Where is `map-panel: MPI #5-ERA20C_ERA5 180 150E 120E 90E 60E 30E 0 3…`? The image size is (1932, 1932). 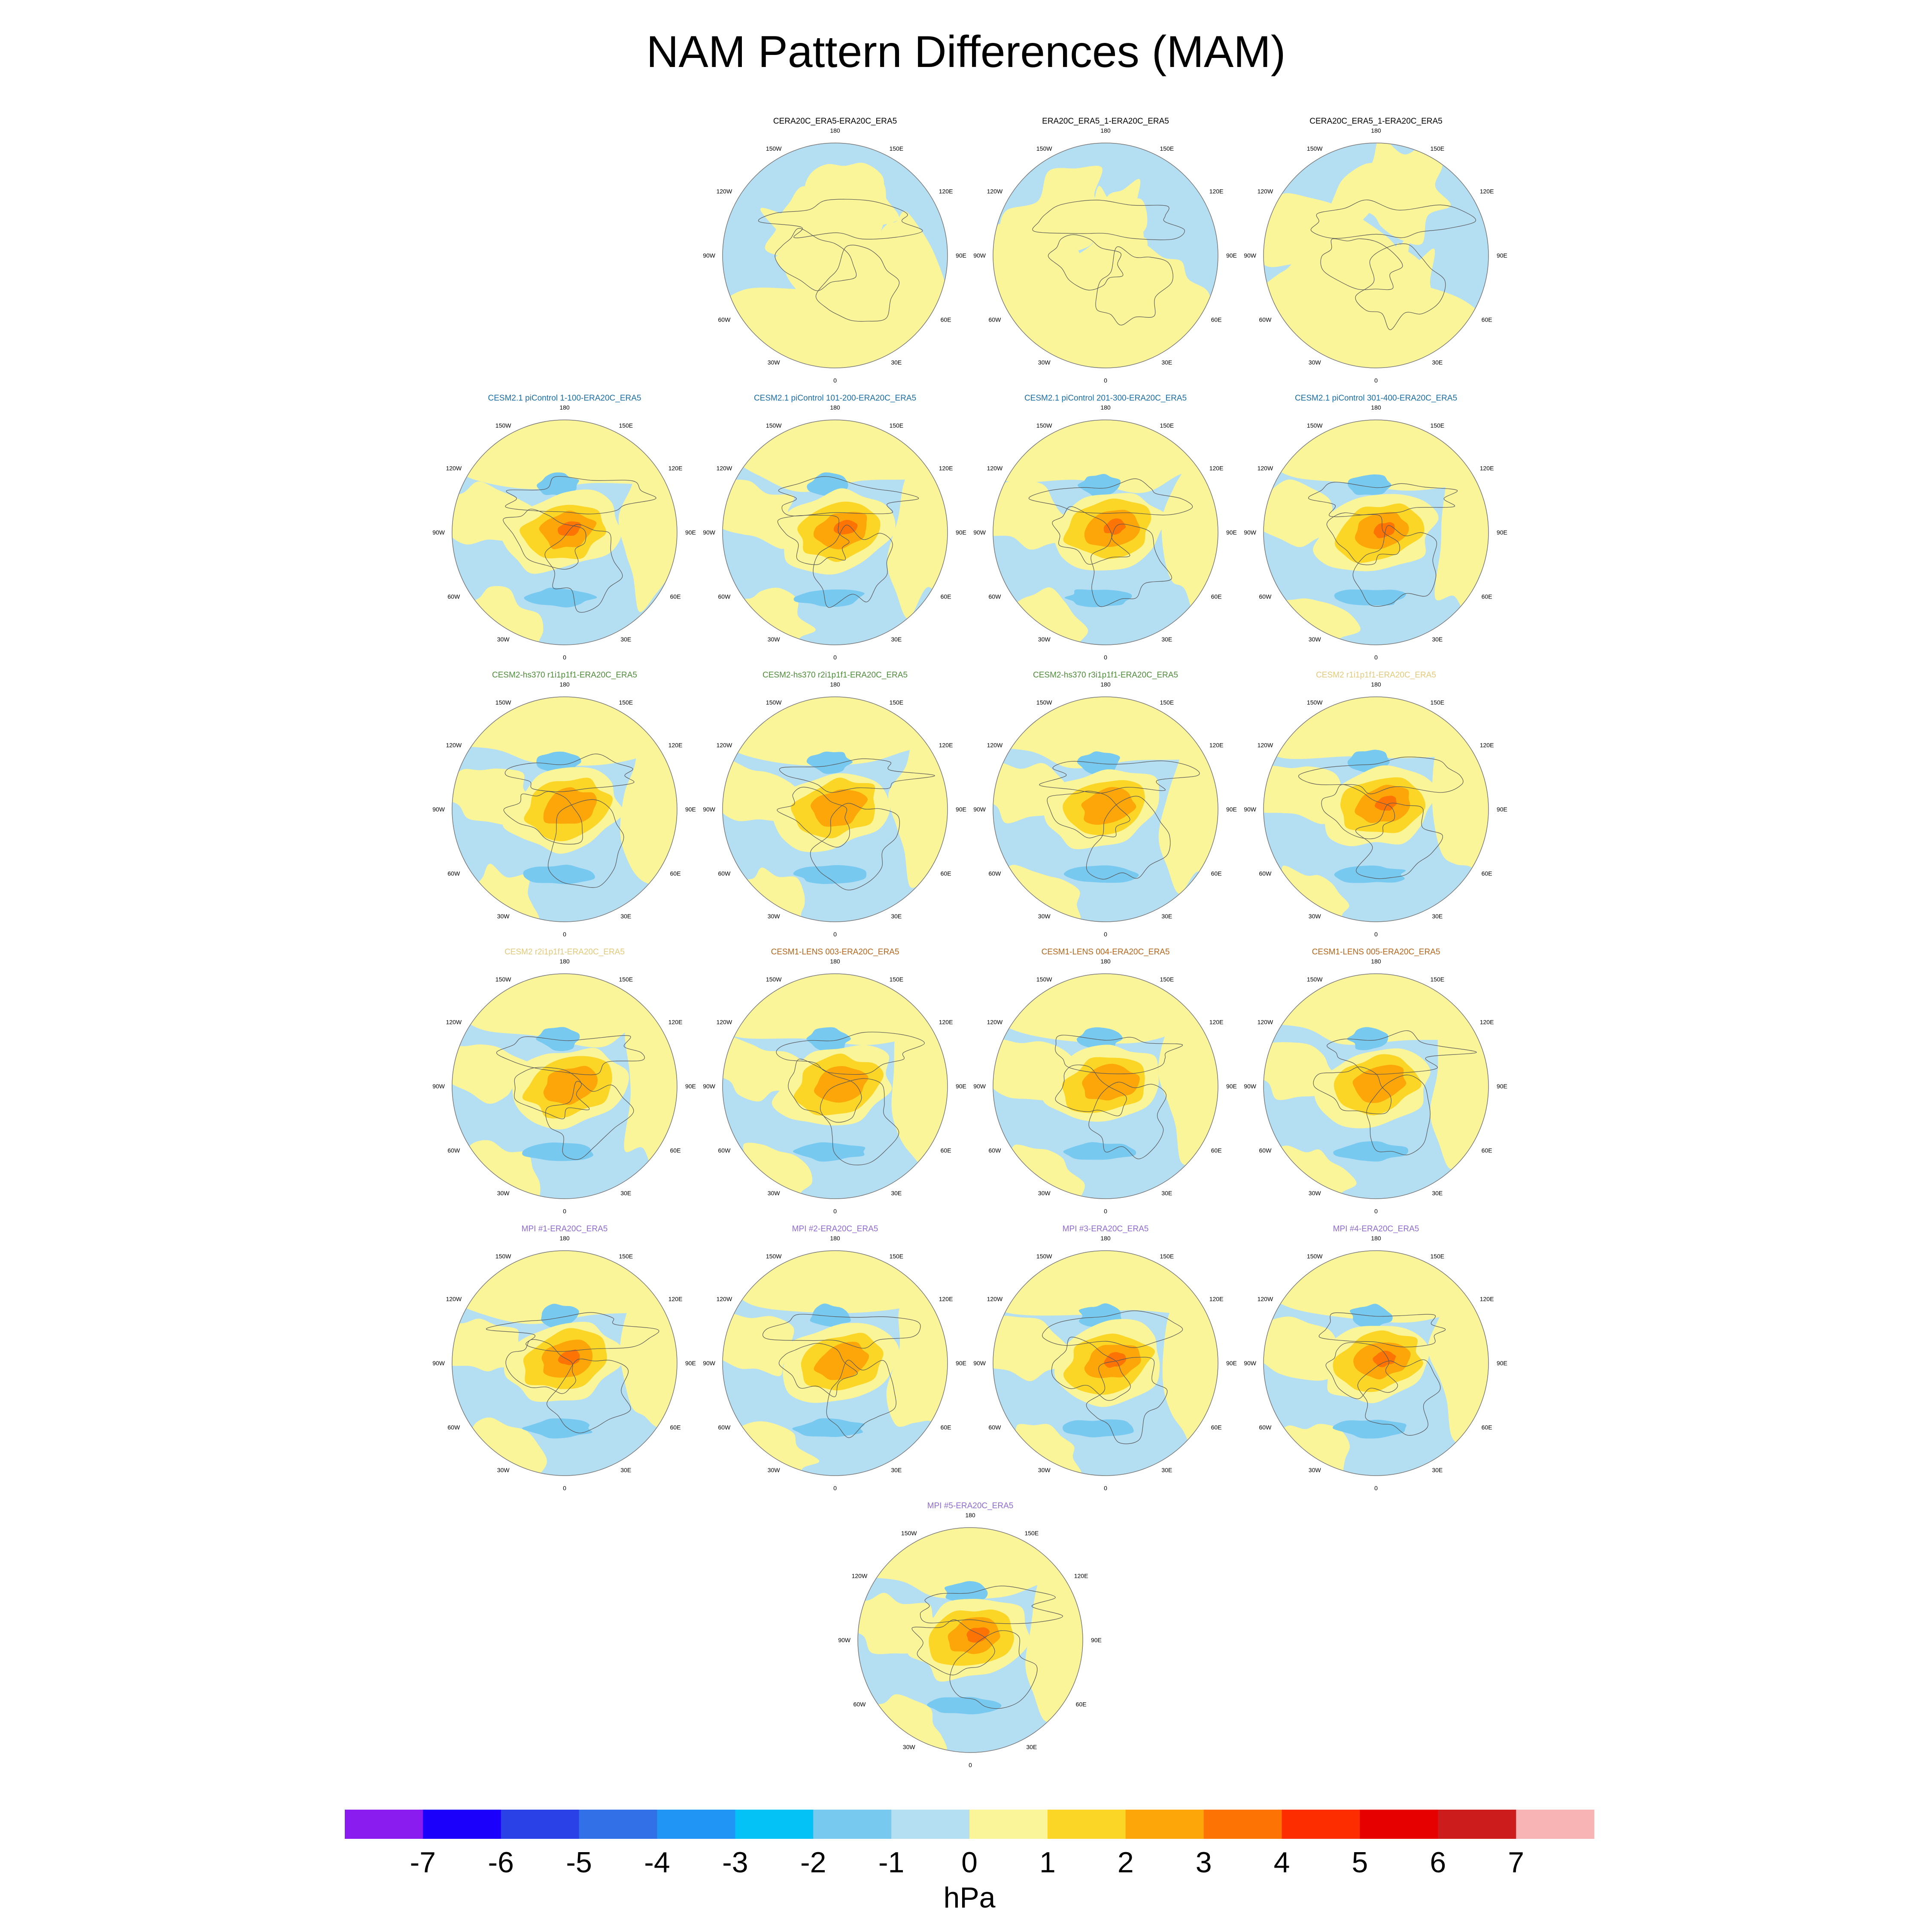 map-panel: MPI #5-ERA20C_ERA5 180 150E 120E 90E 60E 30E 0 3… is located at coordinates (970, 1634).